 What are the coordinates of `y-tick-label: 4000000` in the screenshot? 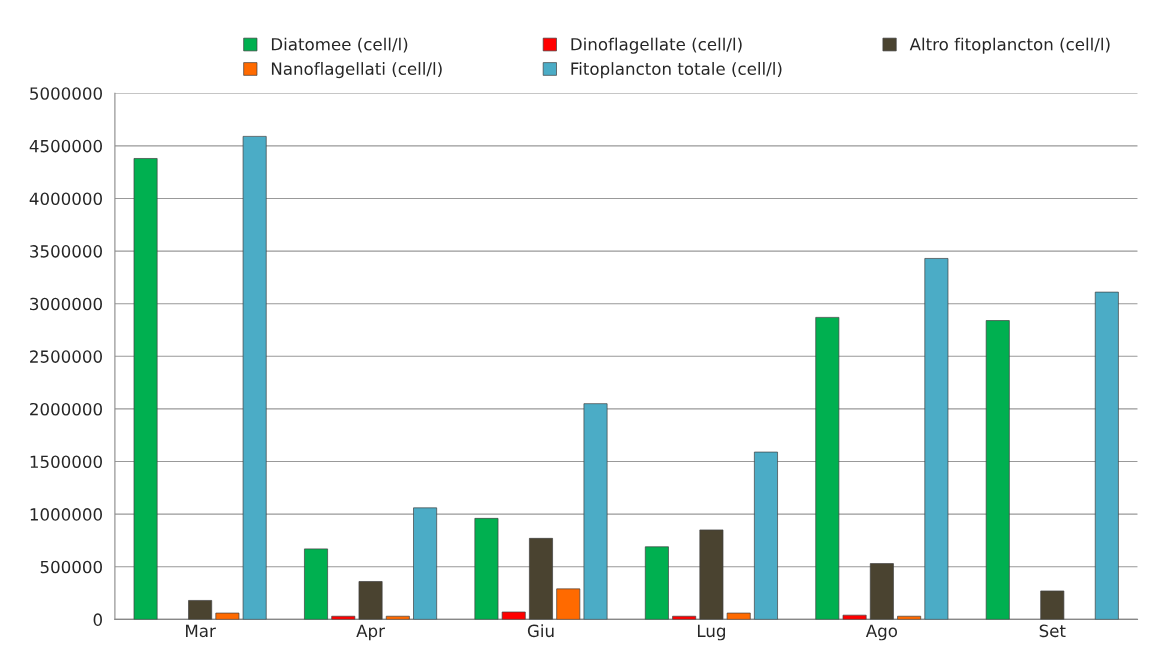 It's located at (65, 199).